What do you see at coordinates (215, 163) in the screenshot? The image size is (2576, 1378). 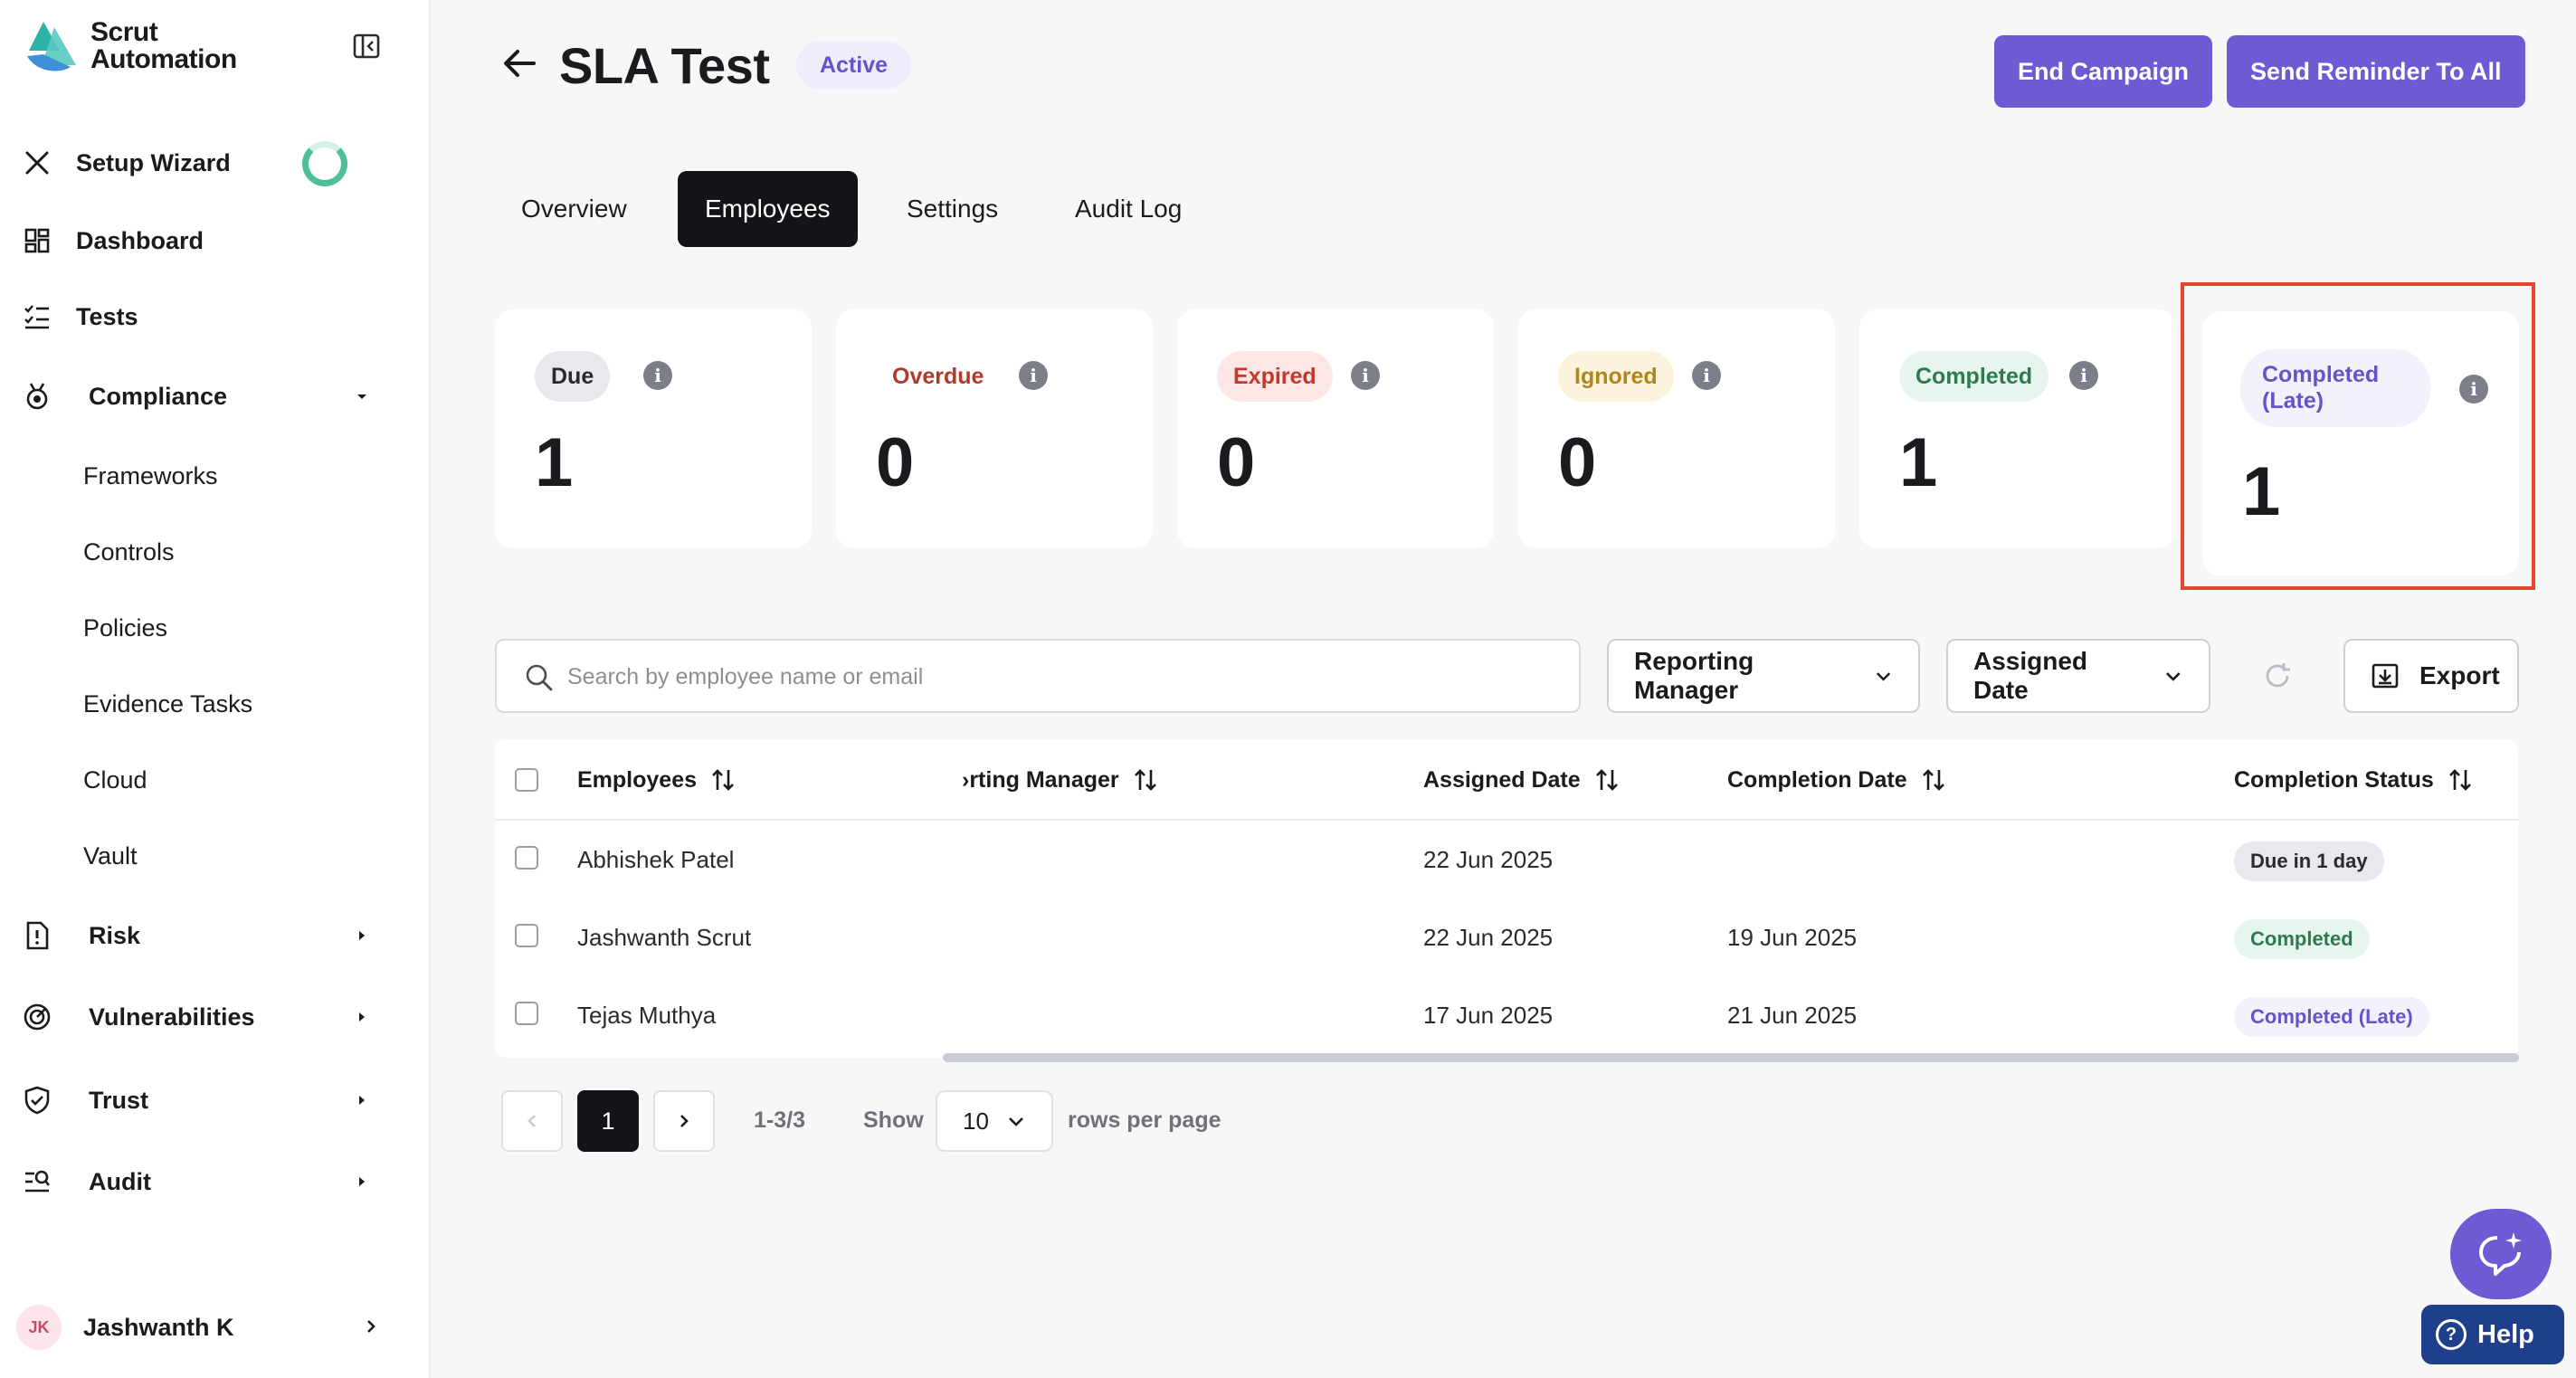 I see `sidebar-item-setup-wizard: Setup Wizard` at bounding box center [215, 163].